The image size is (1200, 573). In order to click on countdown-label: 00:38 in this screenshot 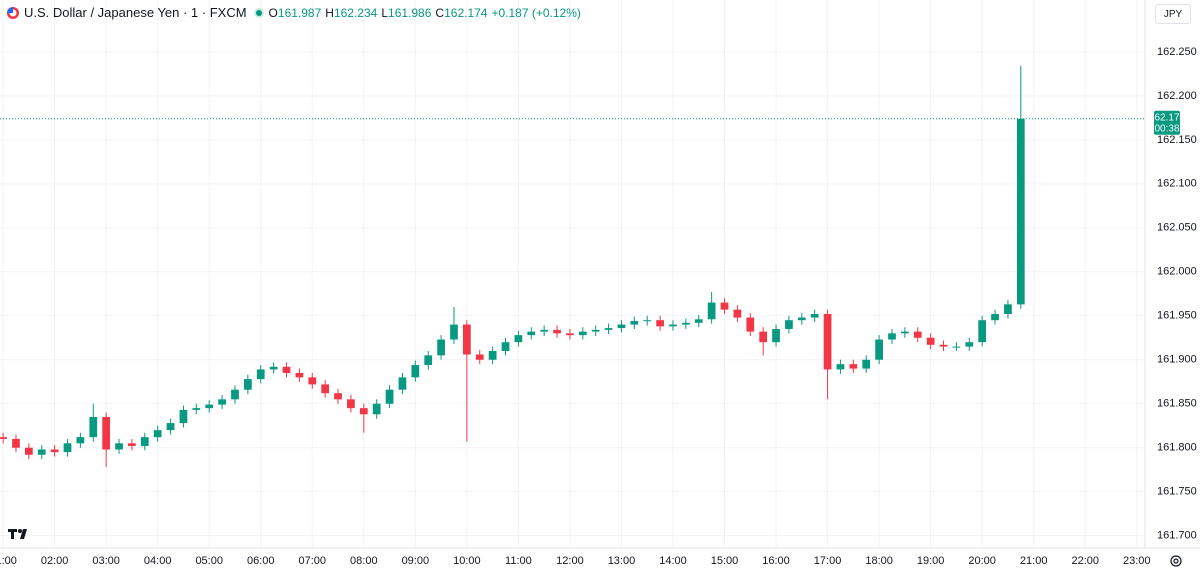, I will do `click(1166, 128)`.